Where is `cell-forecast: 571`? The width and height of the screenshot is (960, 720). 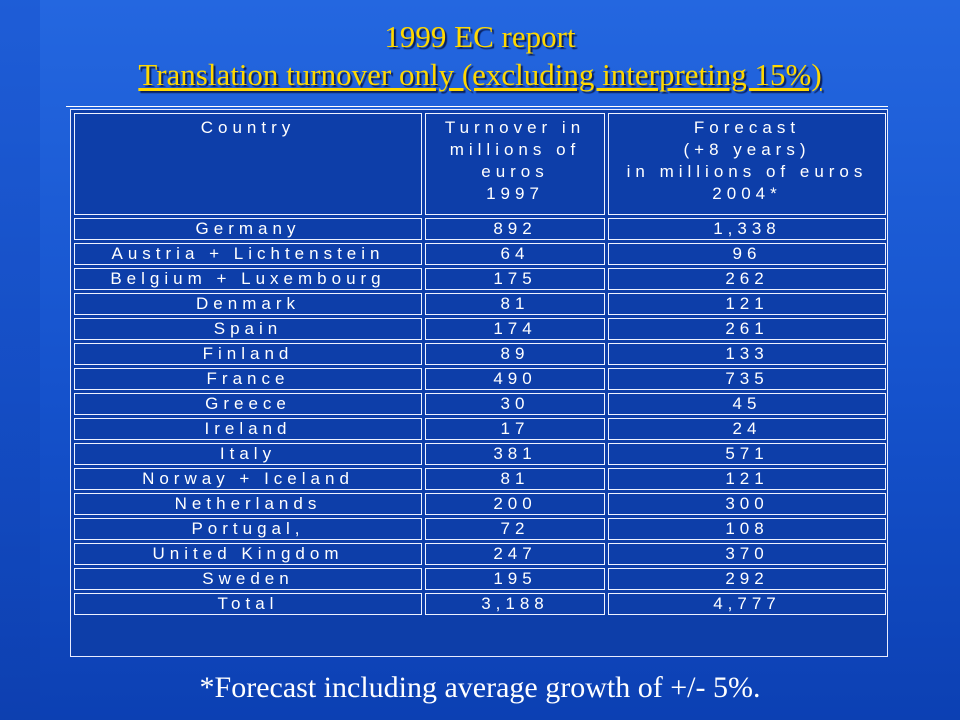
cell-forecast: 571 is located at coordinates (747, 454).